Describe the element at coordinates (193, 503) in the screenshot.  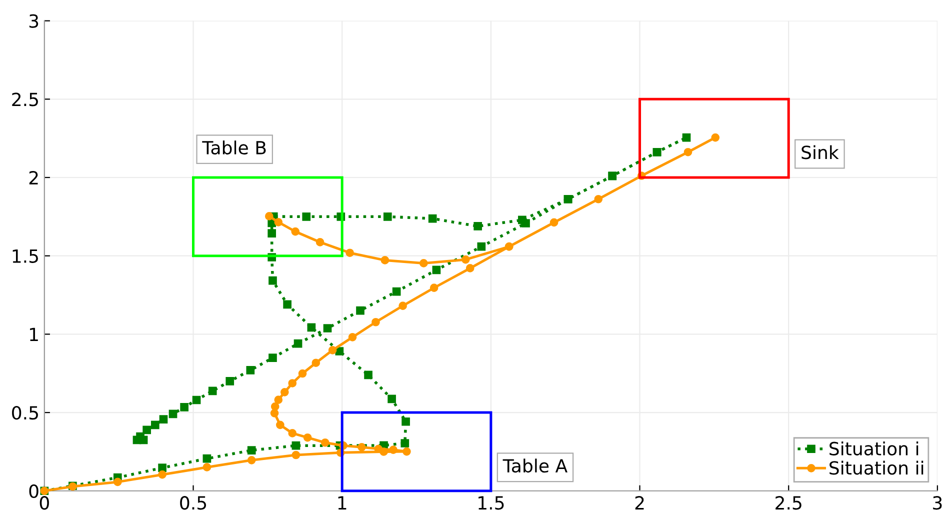
I see `x-tick-label: 0.5` at that location.